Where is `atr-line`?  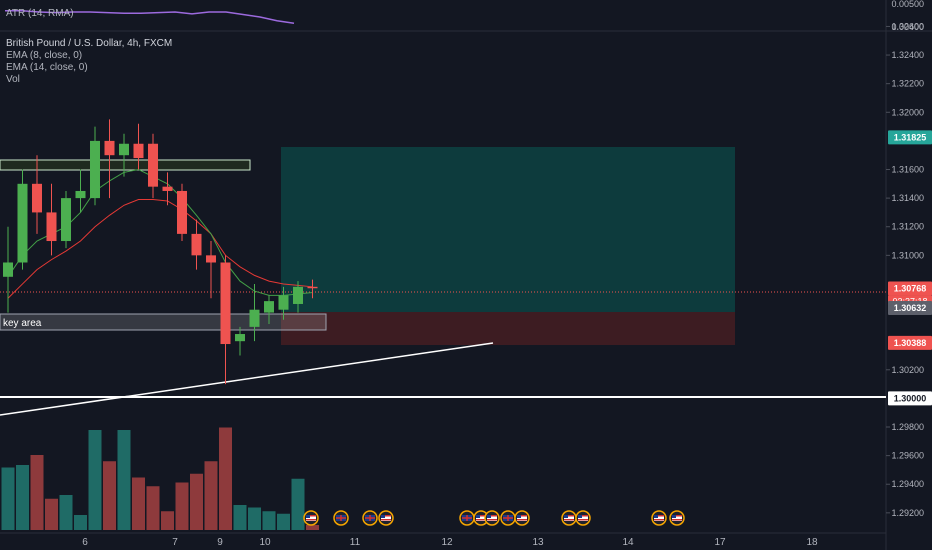
atr-line is located at coordinates (150, 17).